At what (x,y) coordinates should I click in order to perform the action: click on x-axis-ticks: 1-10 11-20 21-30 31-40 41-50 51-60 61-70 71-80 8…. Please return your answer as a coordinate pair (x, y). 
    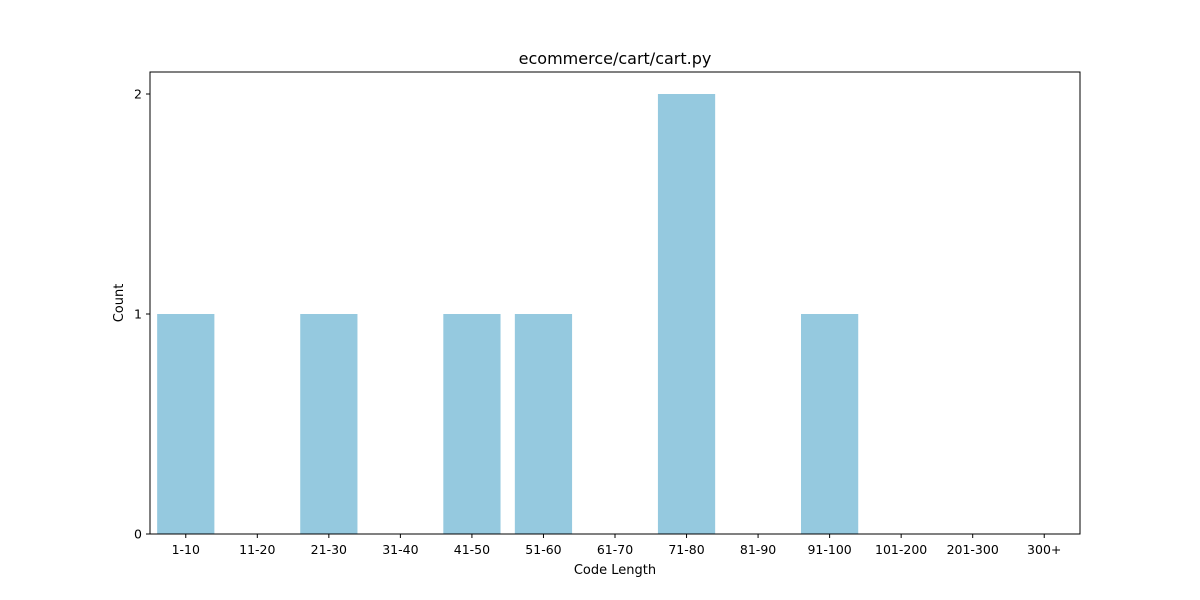
    Looking at the image, I should click on (616, 545).